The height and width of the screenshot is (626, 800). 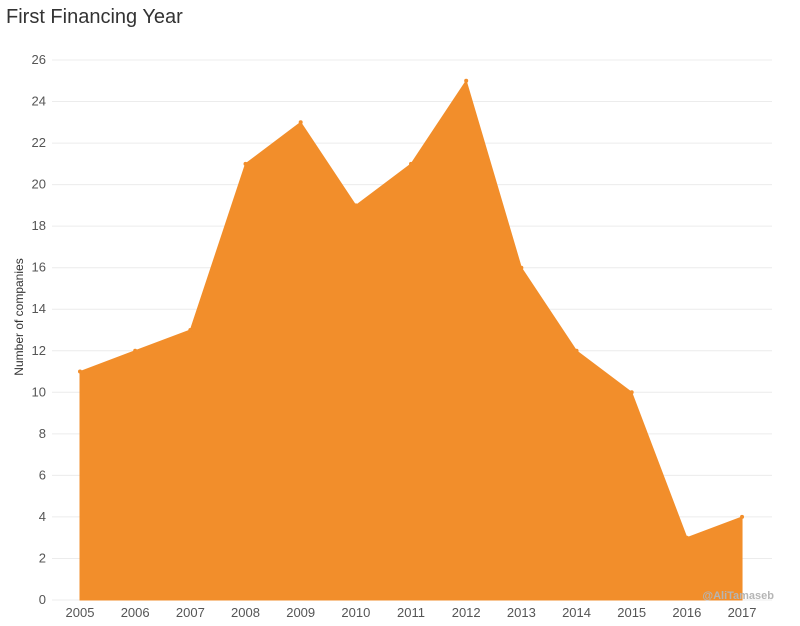 I want to click on x-tick-label: 2007, so click(x=190, y=612).